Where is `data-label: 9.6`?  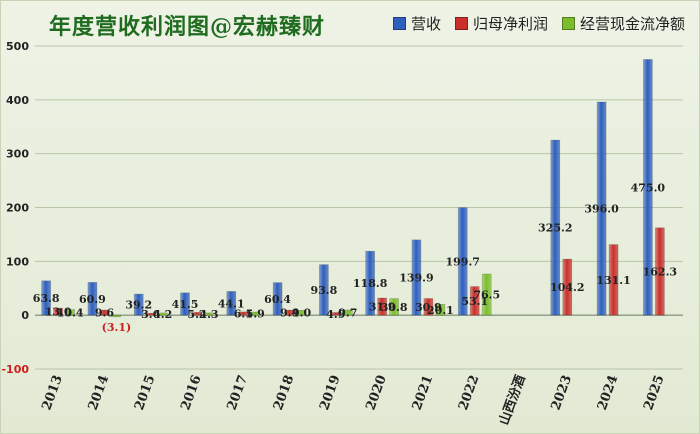 data-label: 9.6 is located at coordinates (104, 313).